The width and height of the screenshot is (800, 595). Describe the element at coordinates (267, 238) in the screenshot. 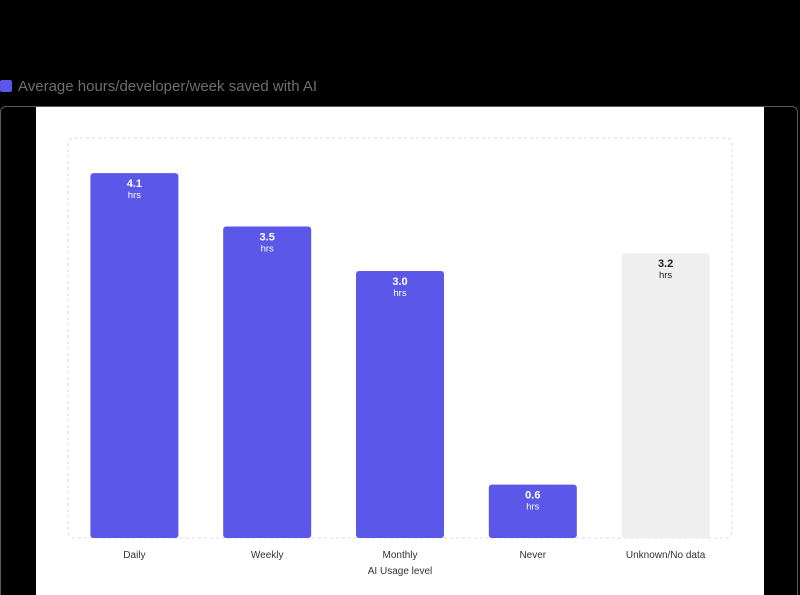

I see `bar-value-label: 3.5` at that location.